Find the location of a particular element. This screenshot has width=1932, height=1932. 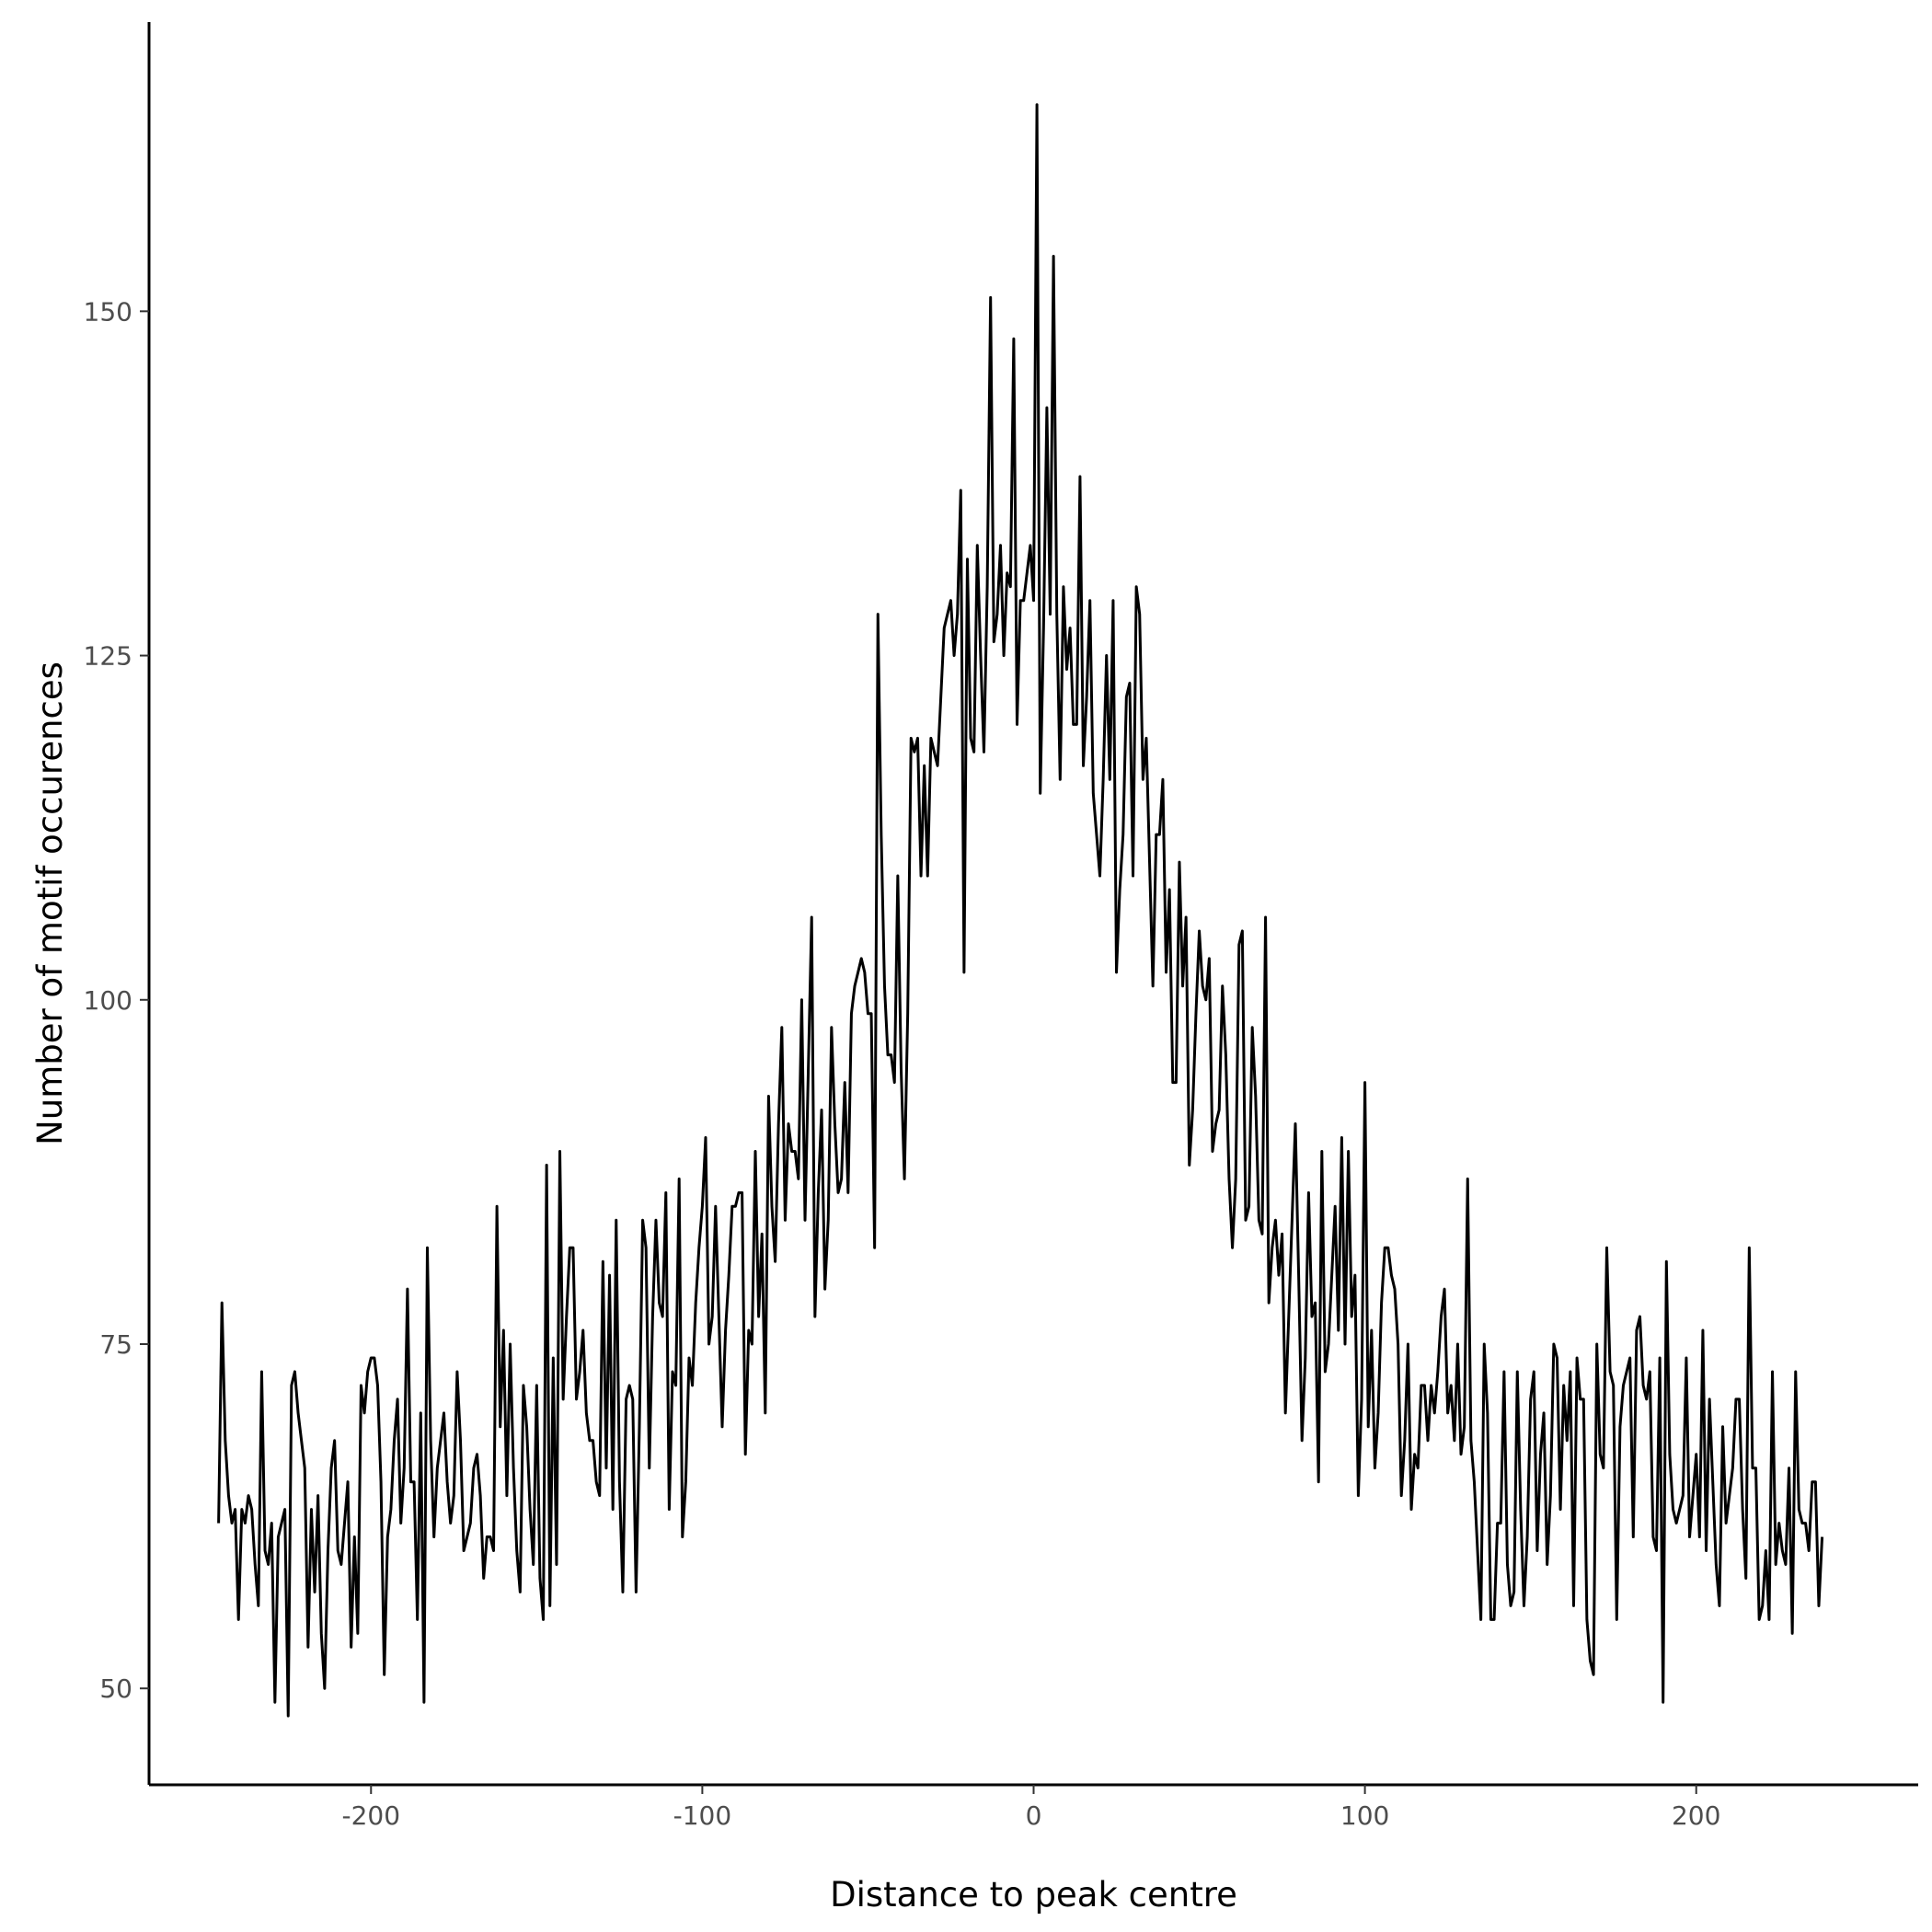

x-tick-label: 100 is located at coordinates (1364, 1815).